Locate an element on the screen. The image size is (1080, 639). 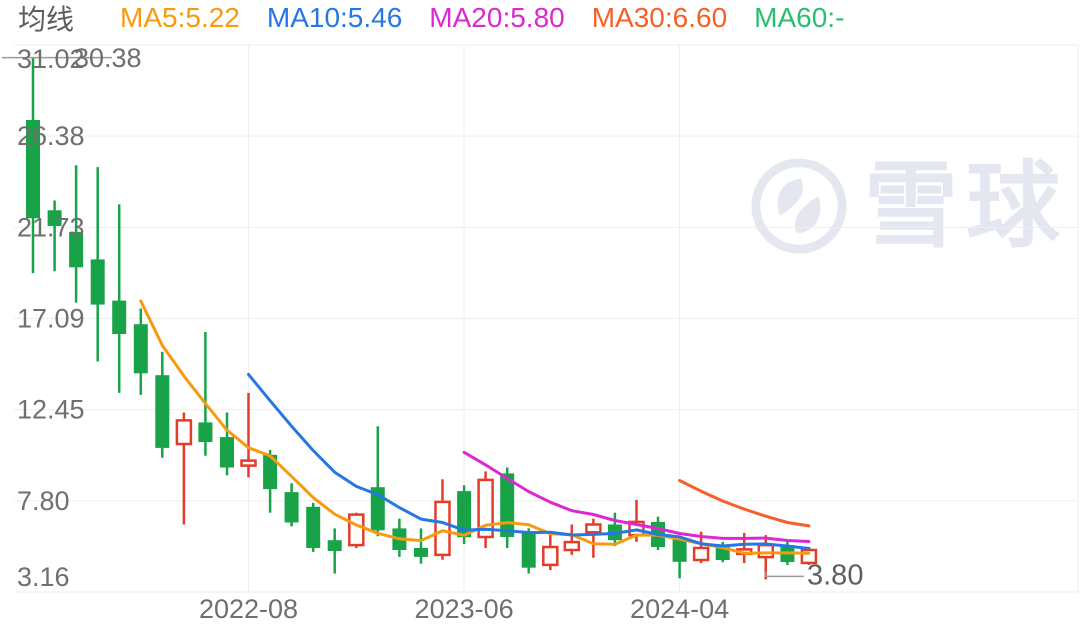
ma-line-ma10 is located at coordinates (529, 461).